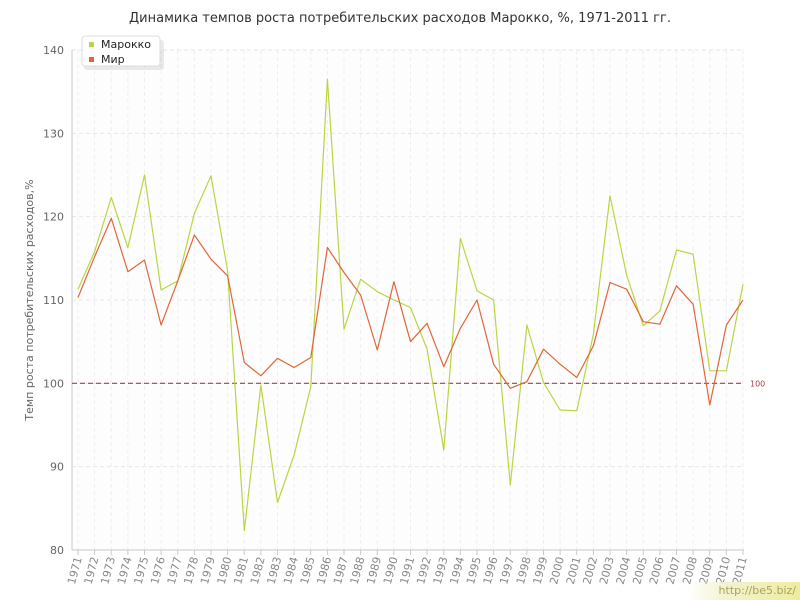  Describe the element at coordinates (126, 44) in the screenshot. I see `legend-label: Марокко` at that location.